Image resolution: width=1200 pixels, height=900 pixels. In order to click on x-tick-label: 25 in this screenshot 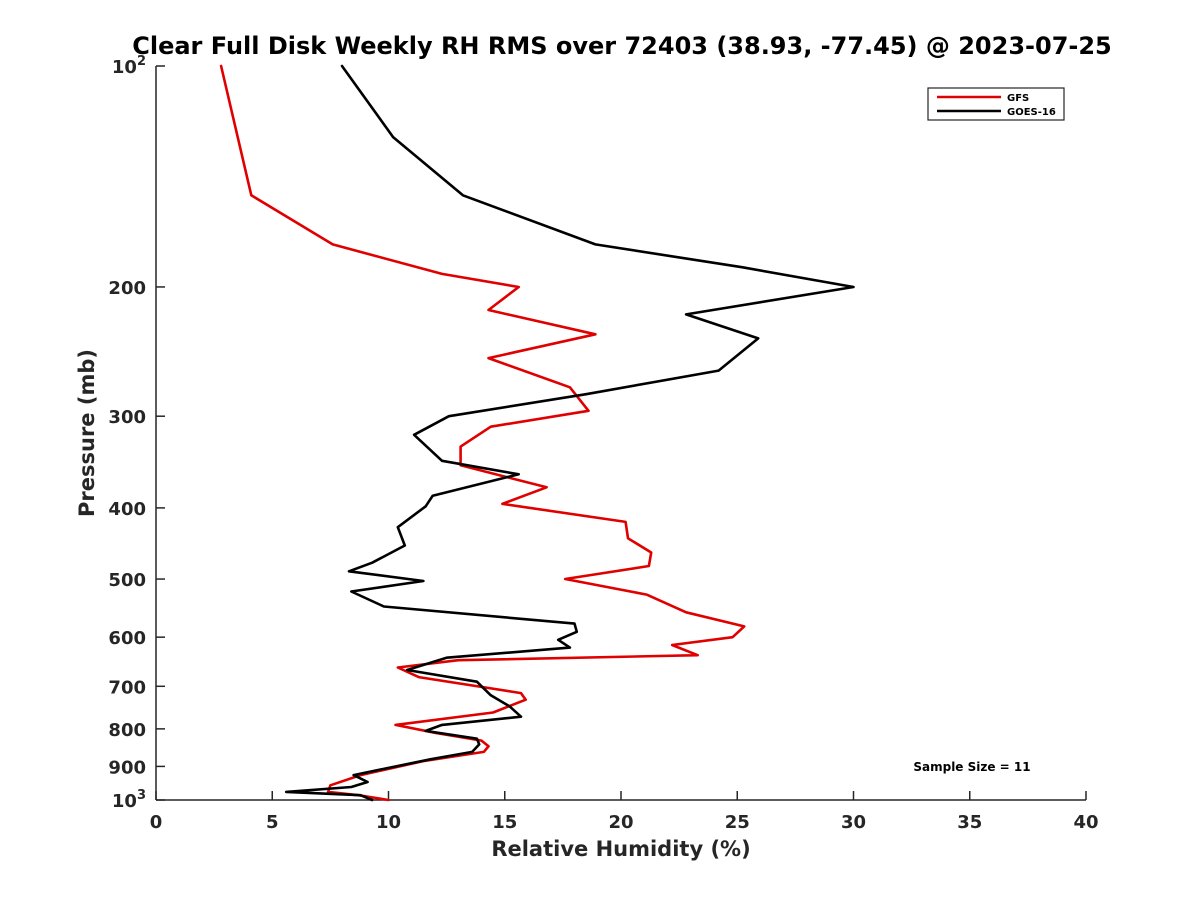, I will do `click(737, 822)`.